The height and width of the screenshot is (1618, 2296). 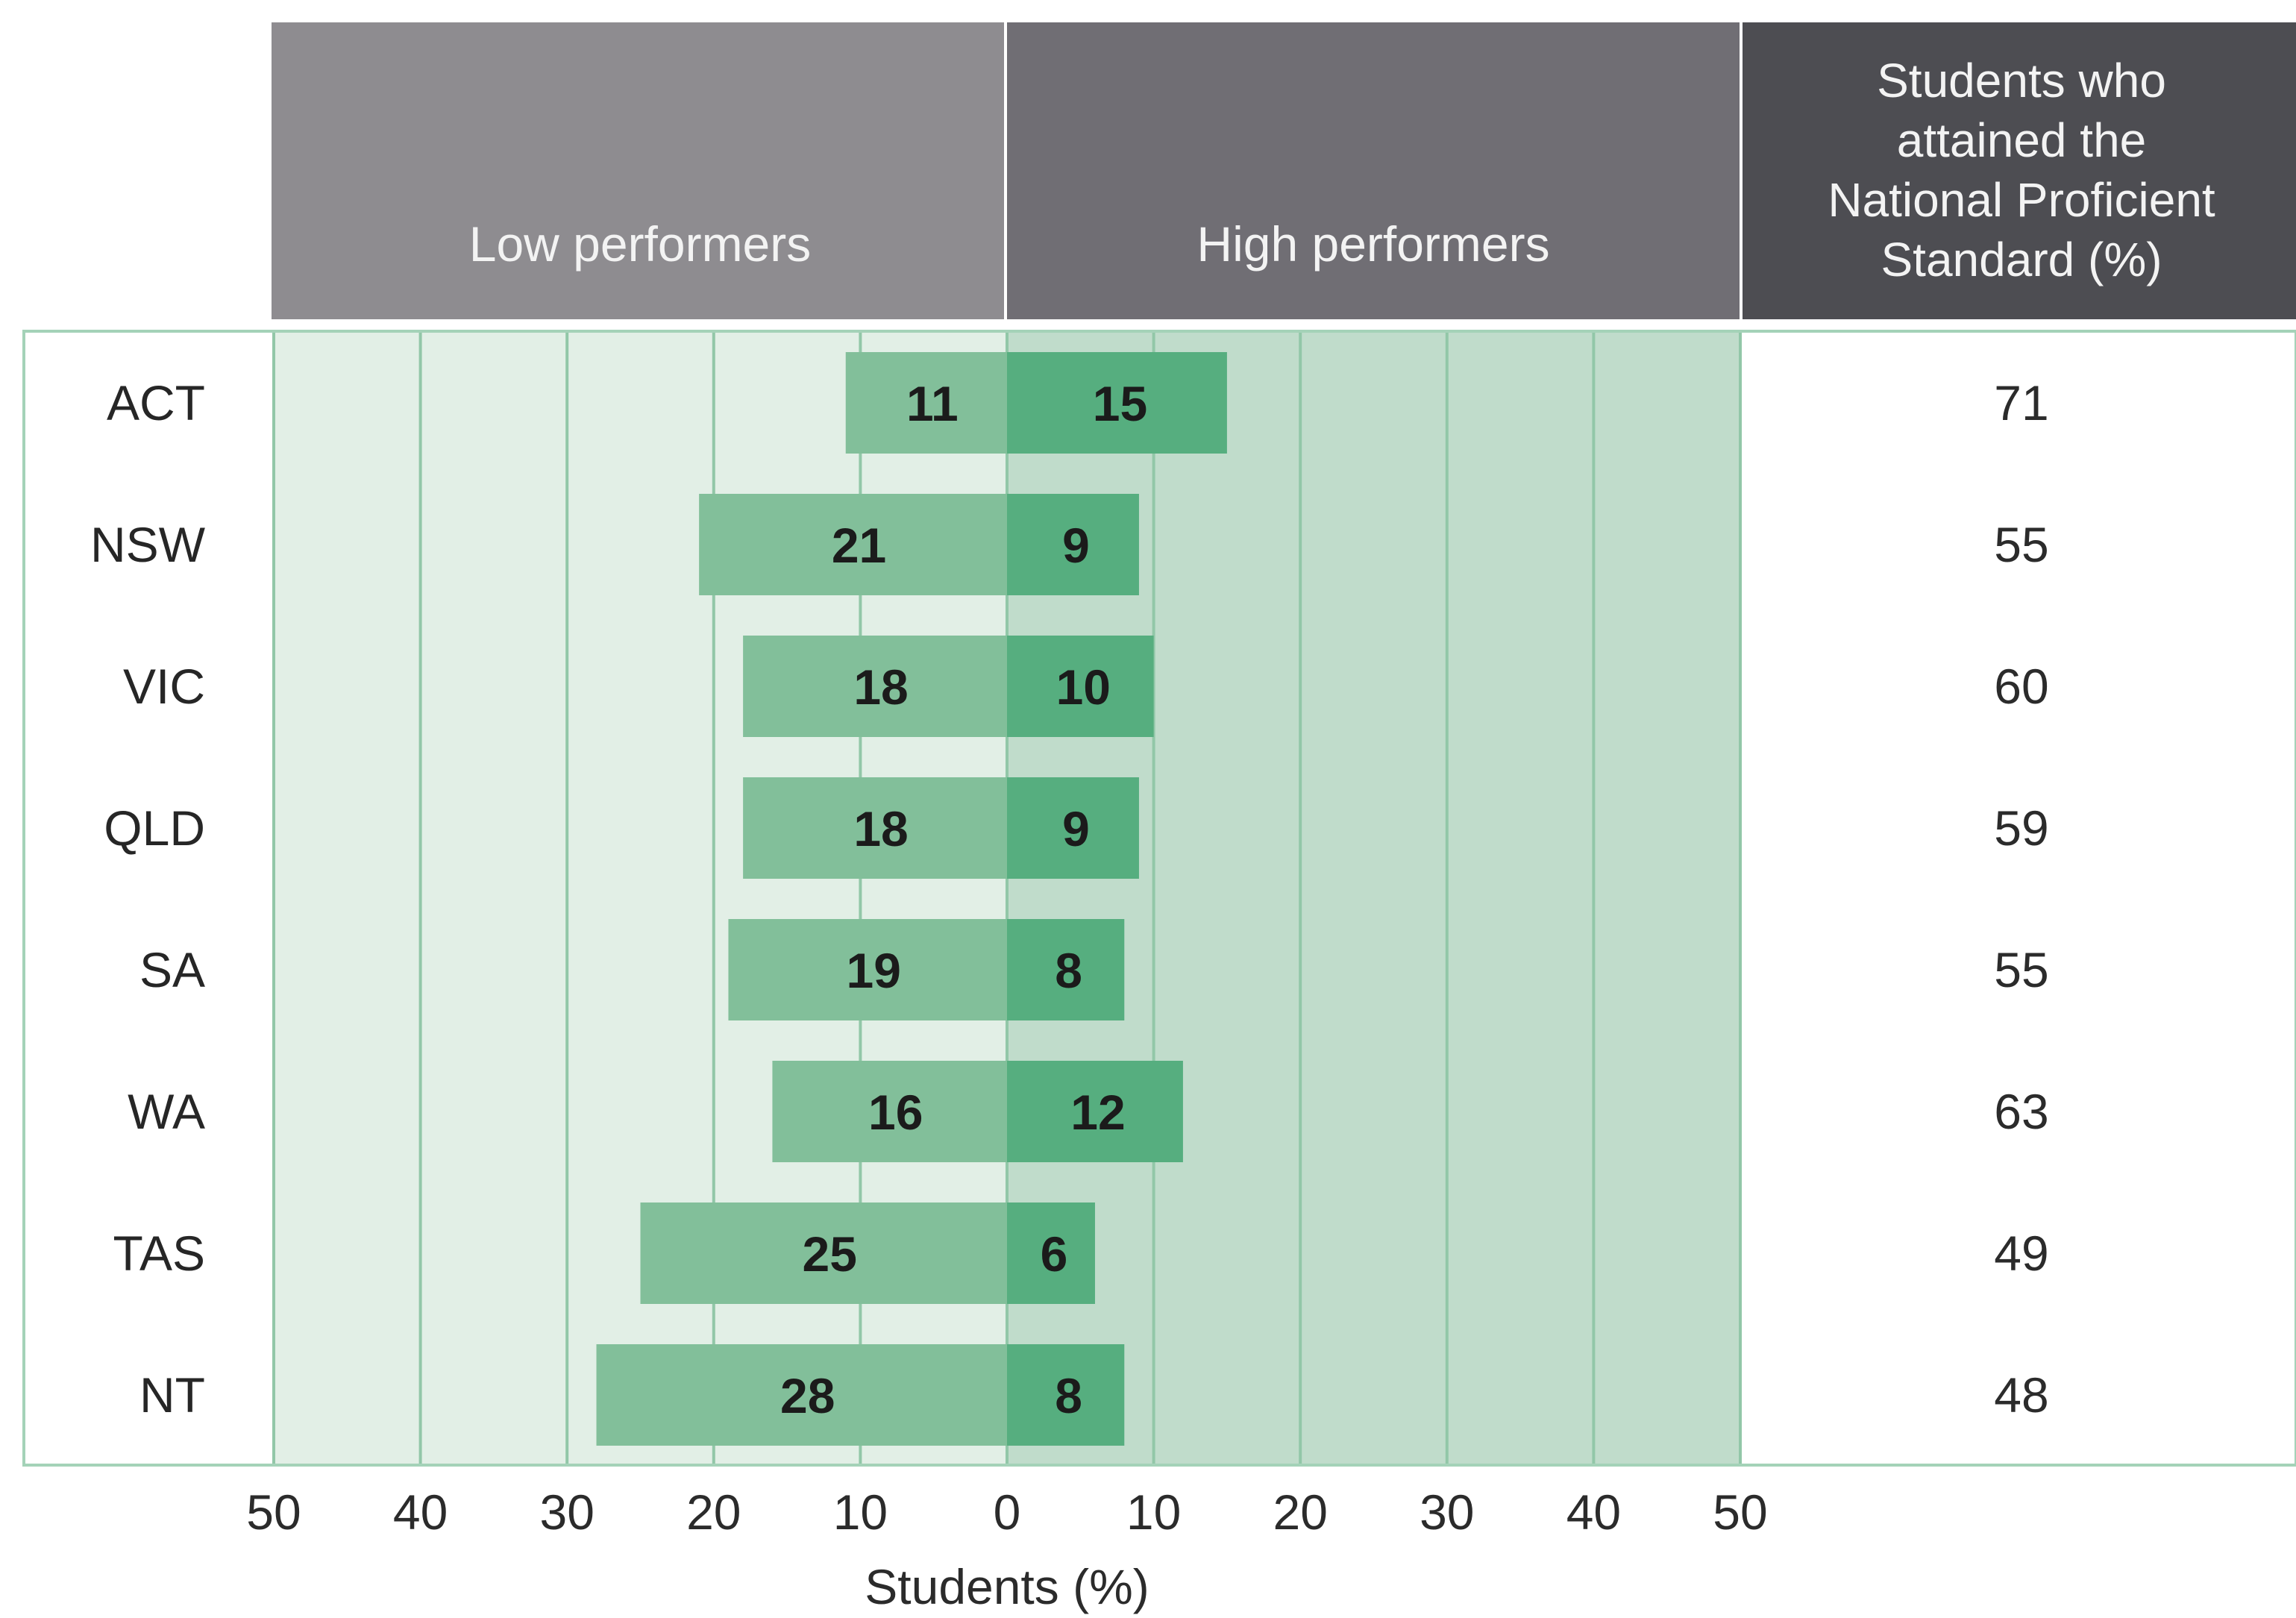 I want to click on data-label-low: 11, so click(x=932, y=404).